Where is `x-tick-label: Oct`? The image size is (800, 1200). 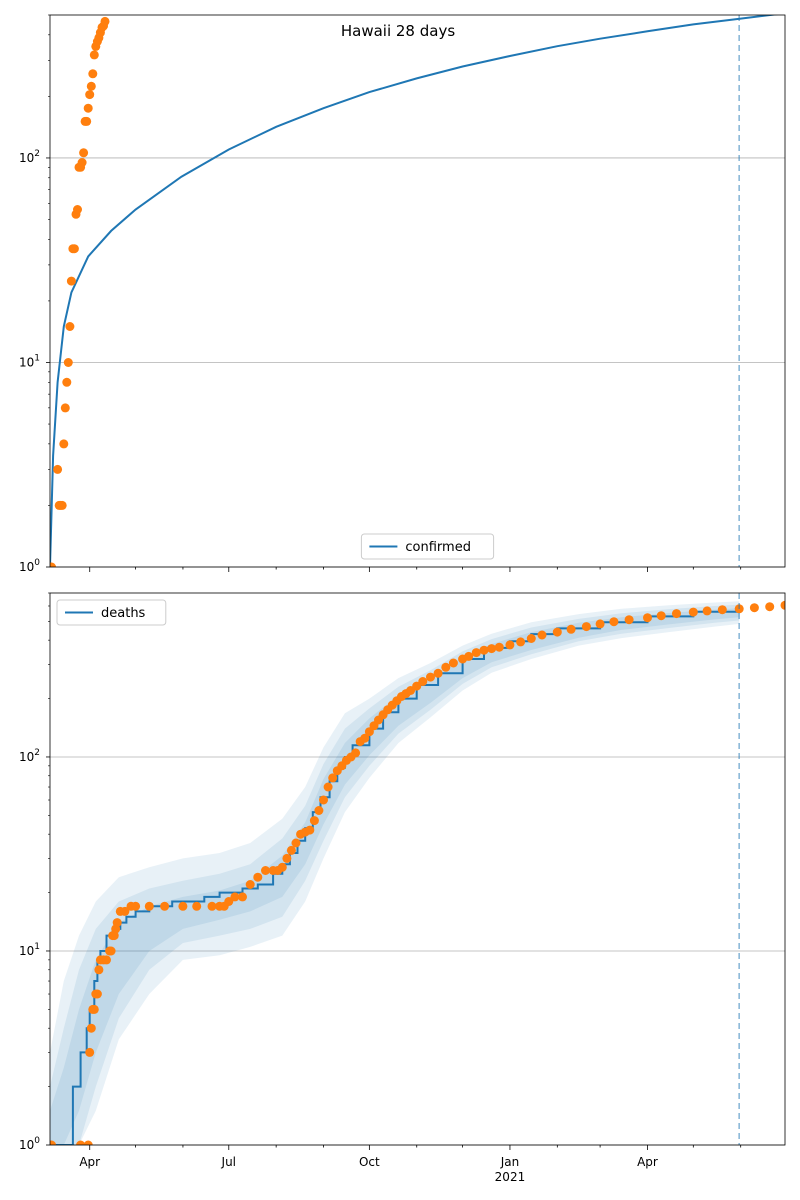 x-tick-label: Oct is located at coordinates (369, 1162).